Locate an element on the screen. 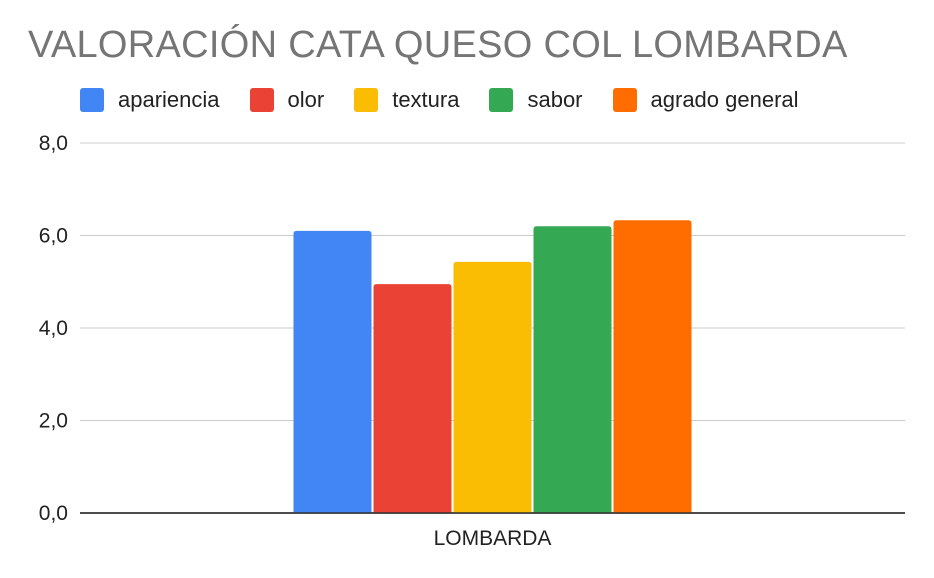 The image size is (934, 578). bar-agrado-general is located at coordinates (652, 367).